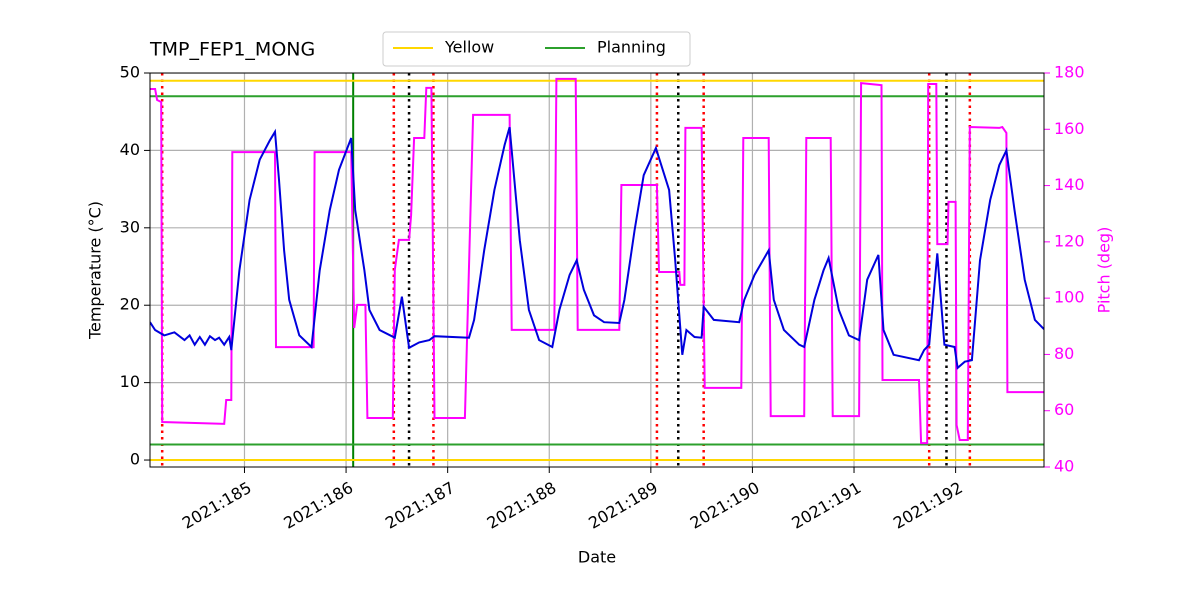 The height and width of the screenshot is (600, 1200). Describe the element at coordinates (130, 381) in the screenshot. I see `y-tick-label: 10` at that location.